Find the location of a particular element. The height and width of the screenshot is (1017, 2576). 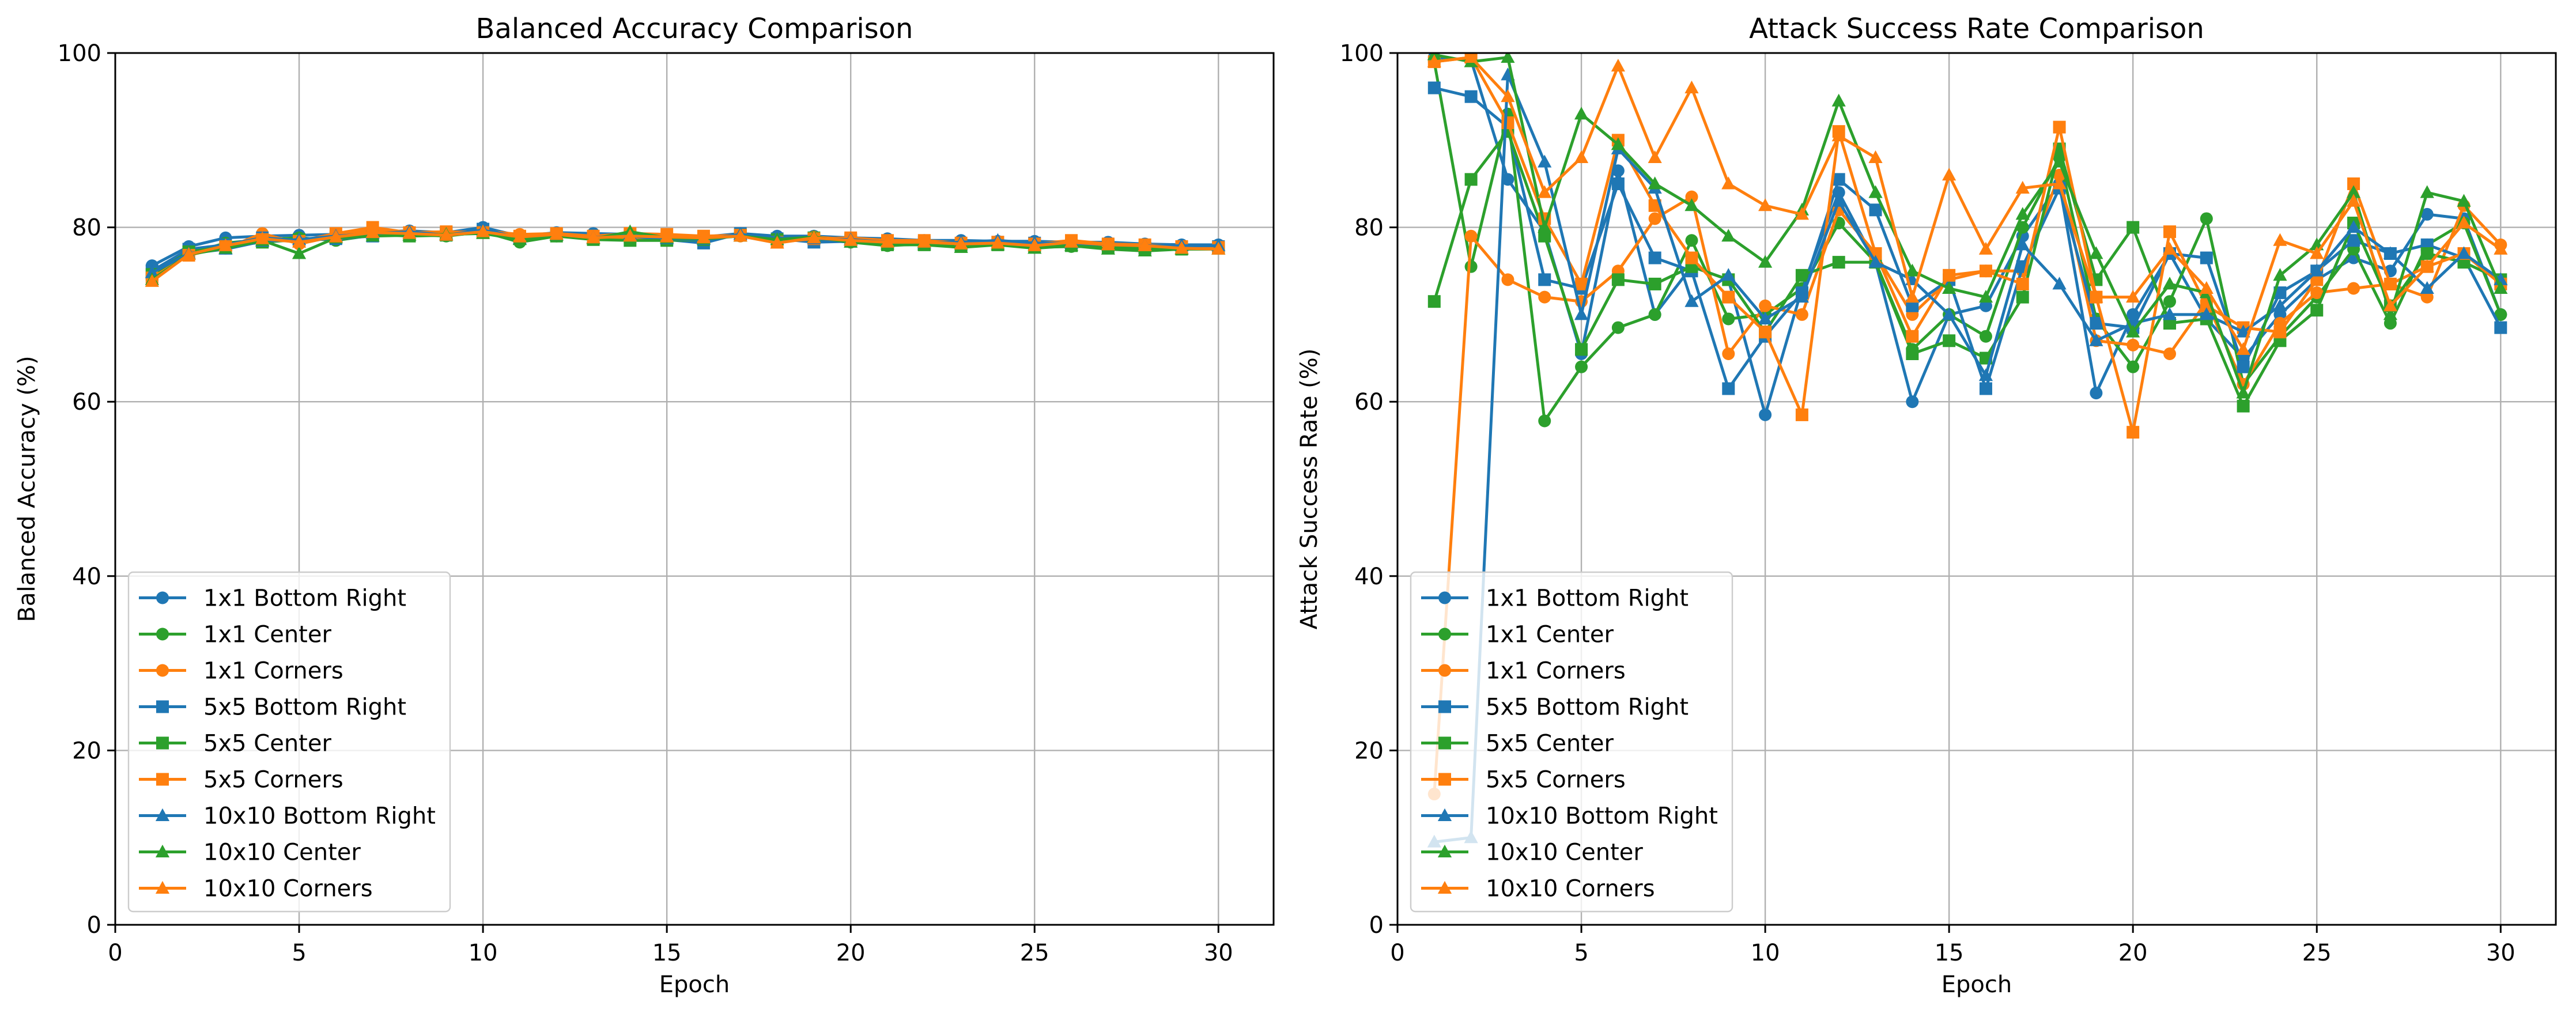

asr-ytick-label: 20 is located at coordinates (1369, 751).